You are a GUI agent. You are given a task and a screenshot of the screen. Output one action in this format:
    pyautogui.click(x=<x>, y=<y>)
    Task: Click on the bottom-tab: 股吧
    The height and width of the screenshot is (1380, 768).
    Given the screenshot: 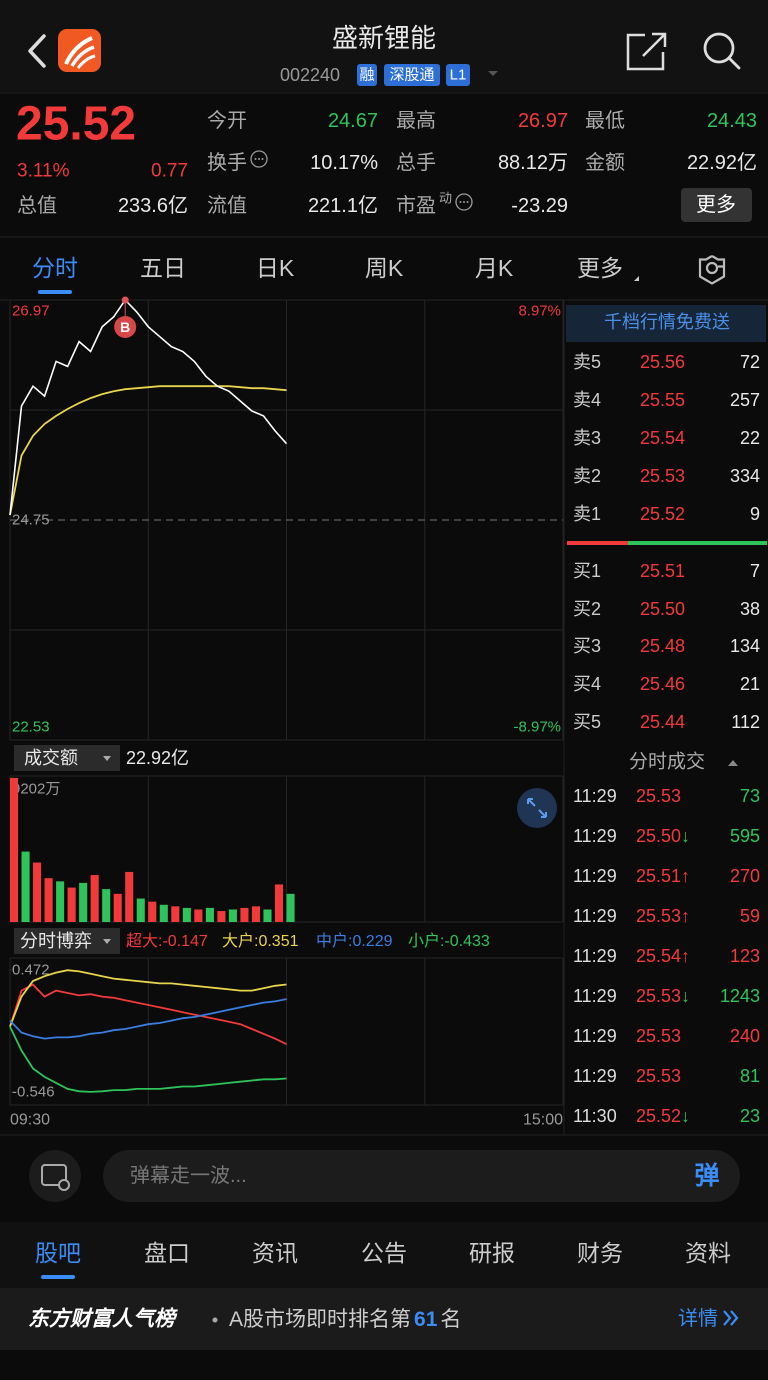 What is the action you would take?
    pyautogui.click(x=58, y=1253)
    